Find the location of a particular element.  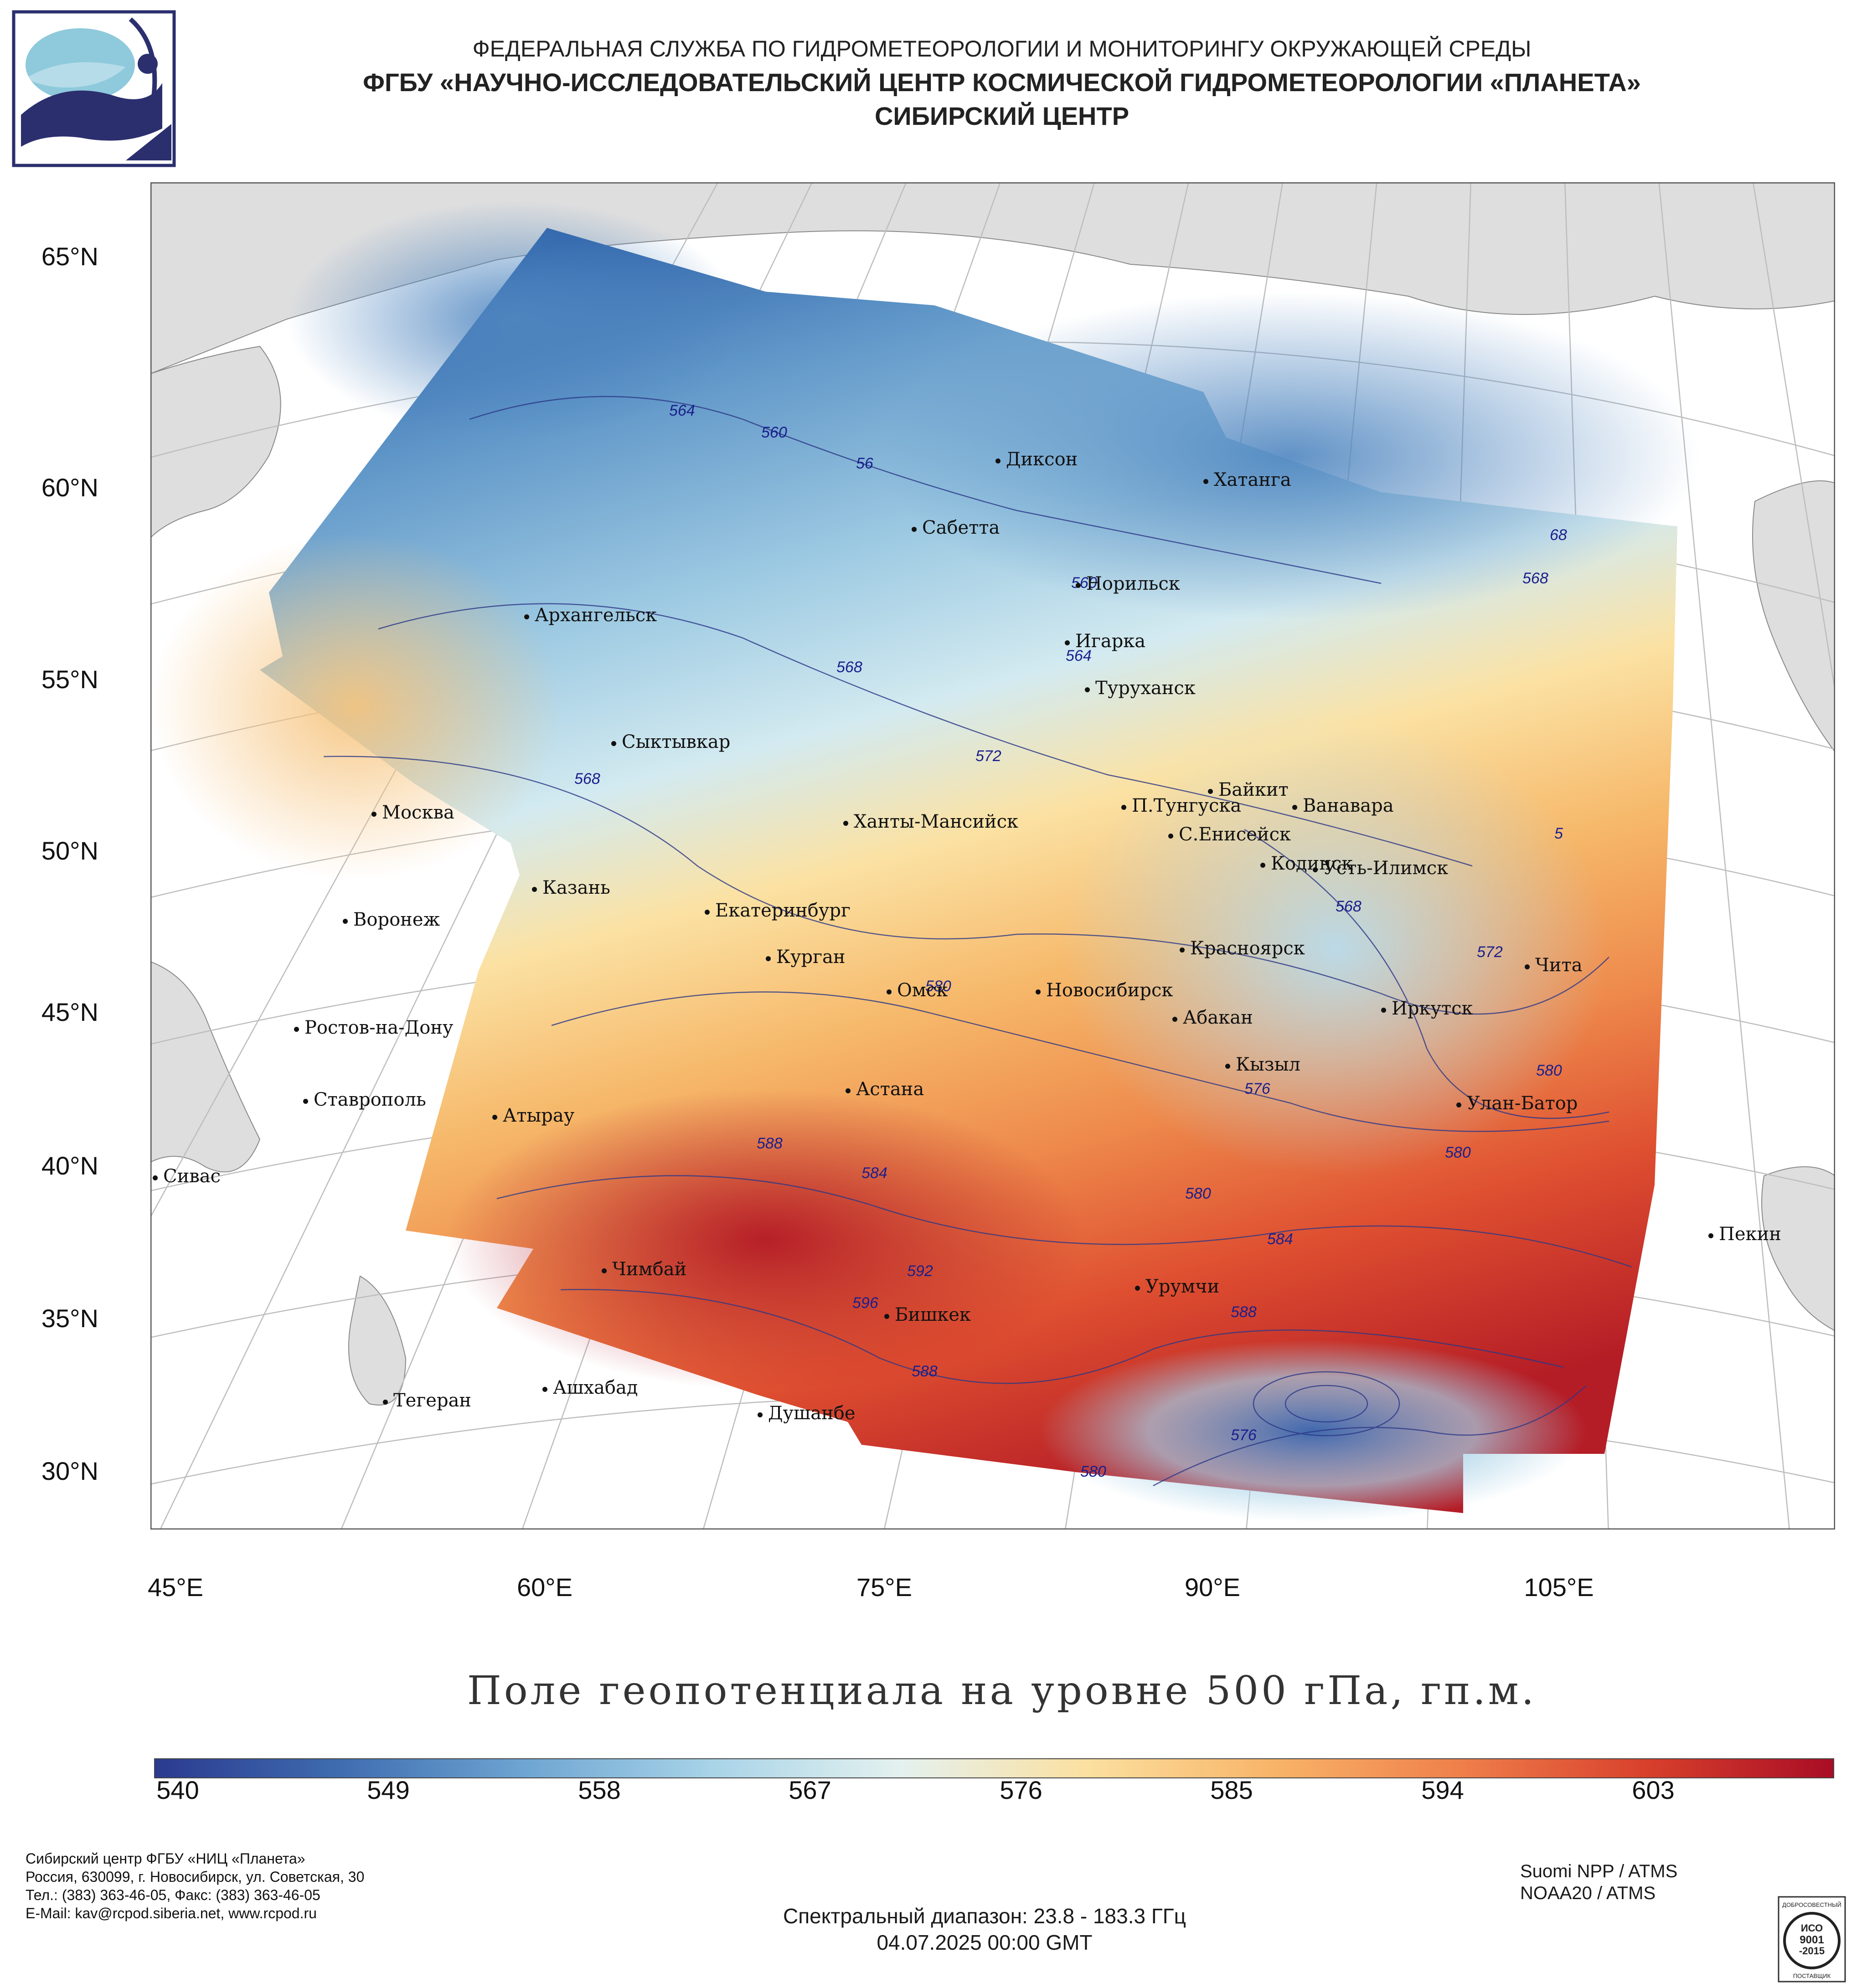

contour-label: 596 is located at coordinates (865, 1303).